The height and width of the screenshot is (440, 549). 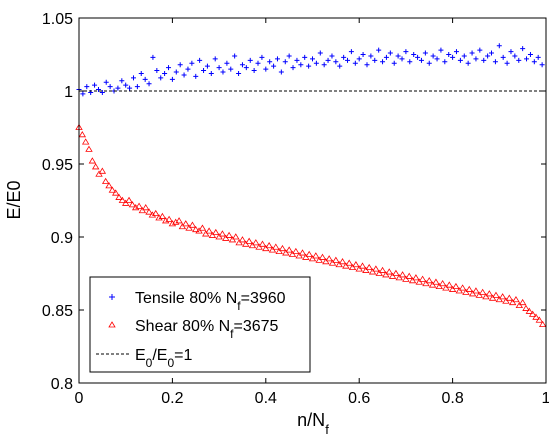 I want to click on y-axis-label: E/E0, so click(x=14, y=199).